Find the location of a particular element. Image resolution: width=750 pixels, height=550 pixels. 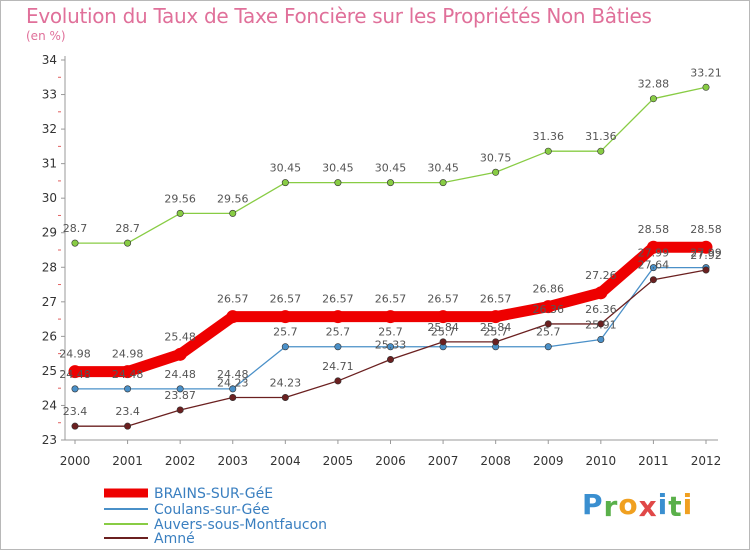

data-label: 32.88 is located at coordinates (654, 84).